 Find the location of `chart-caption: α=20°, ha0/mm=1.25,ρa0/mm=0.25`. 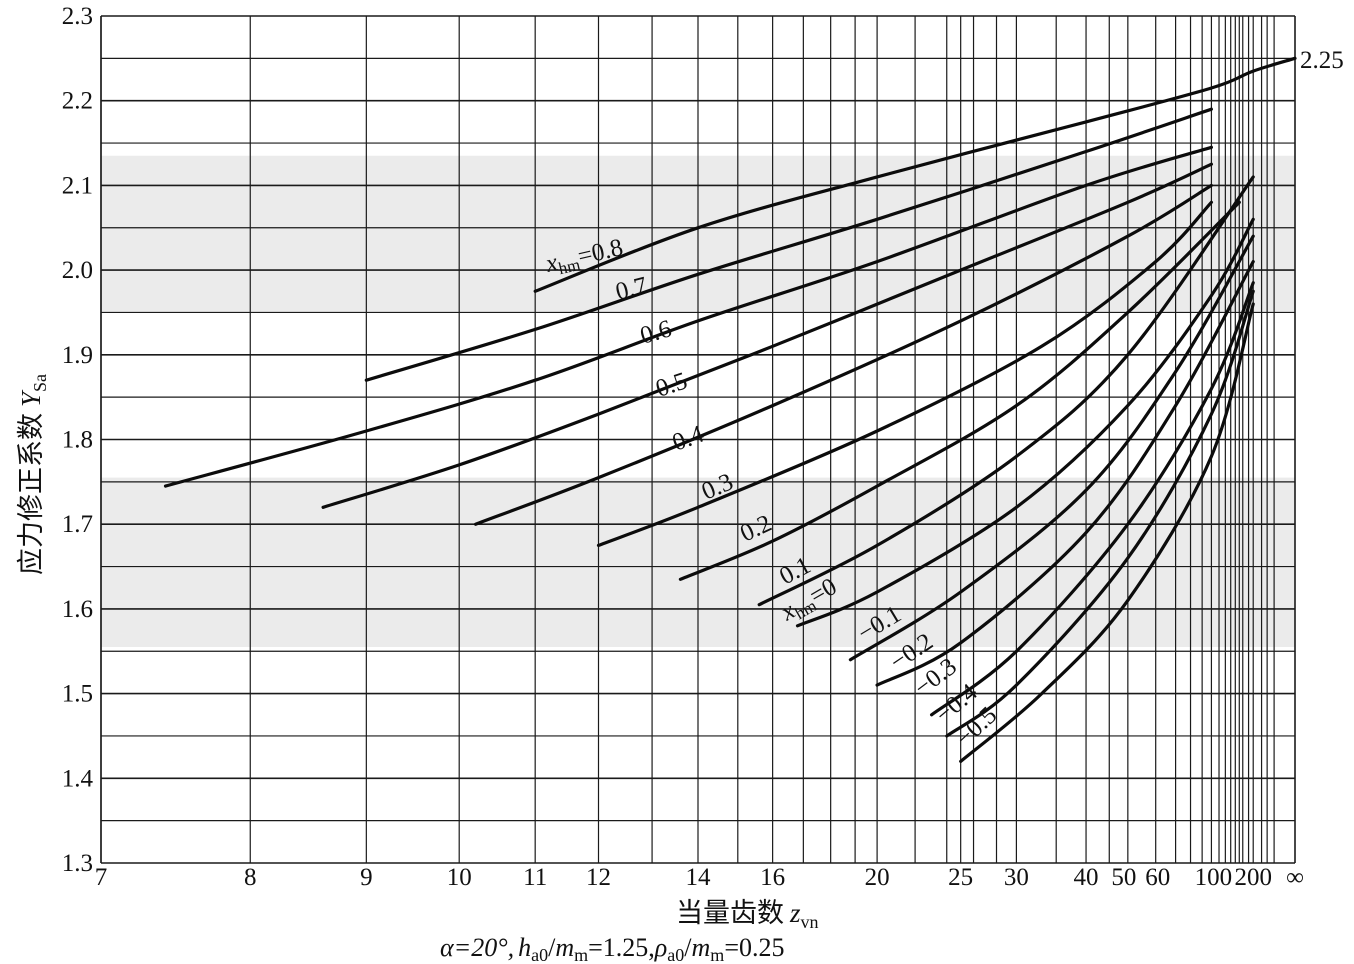

chart-caption: α=20°, ha0/mm=1.25,ρa0/mm=0.25 is located at coordinates (612, 948).